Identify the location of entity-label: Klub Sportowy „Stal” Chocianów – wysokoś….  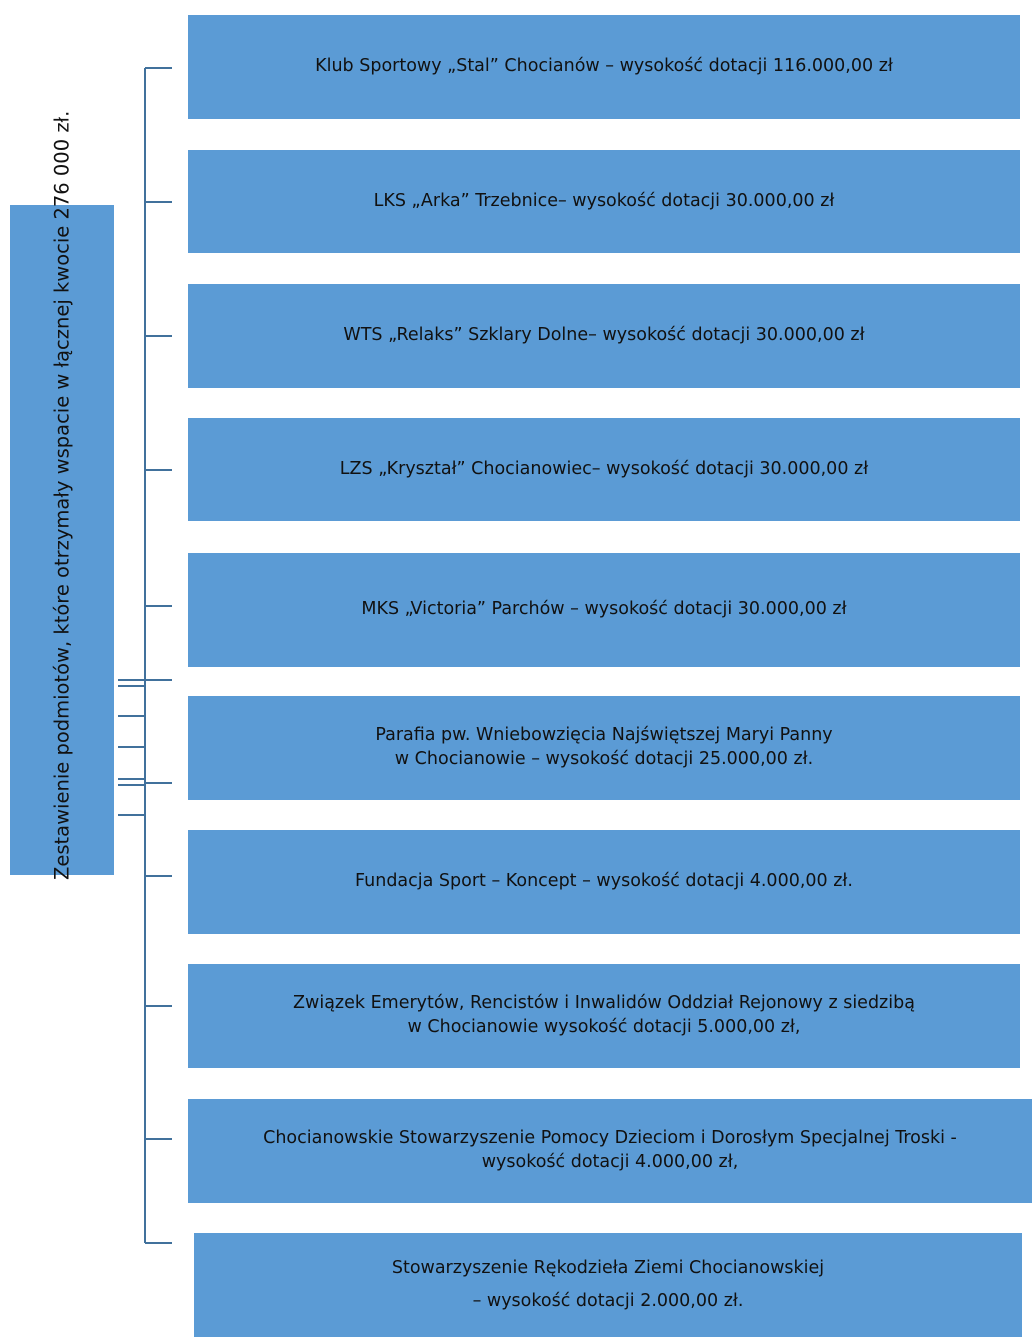
(604, 66).